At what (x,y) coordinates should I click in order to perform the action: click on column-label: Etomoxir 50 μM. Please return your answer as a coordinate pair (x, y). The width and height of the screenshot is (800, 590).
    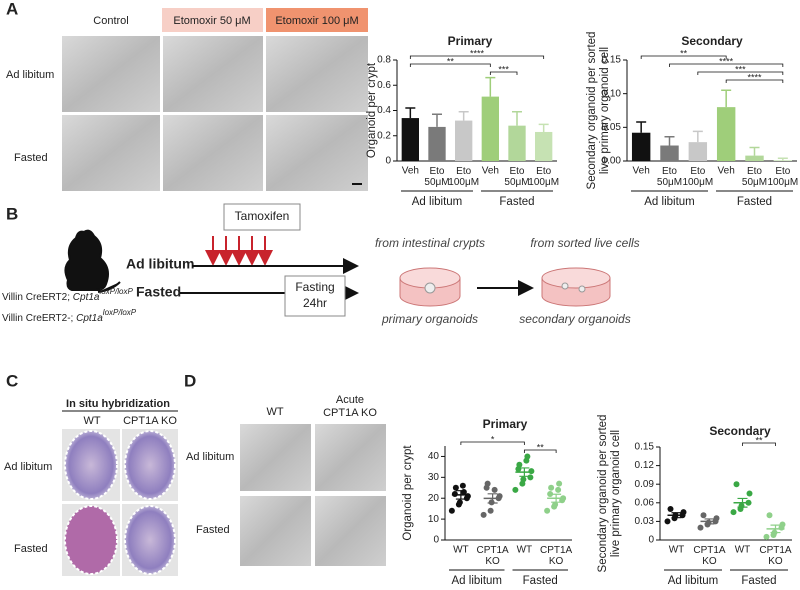
    Looking at the image, I should click on (211, 21).